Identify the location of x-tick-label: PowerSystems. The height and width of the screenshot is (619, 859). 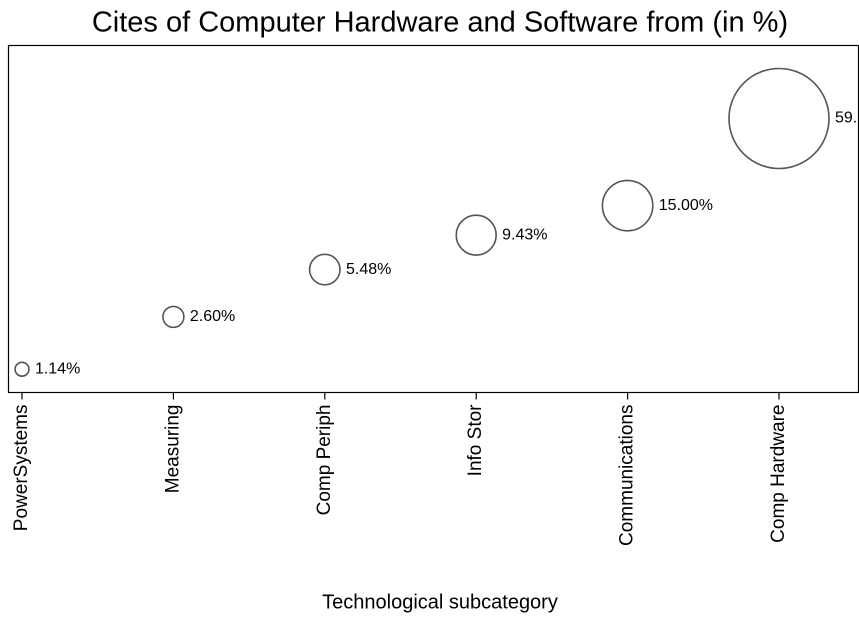
(21, 468).